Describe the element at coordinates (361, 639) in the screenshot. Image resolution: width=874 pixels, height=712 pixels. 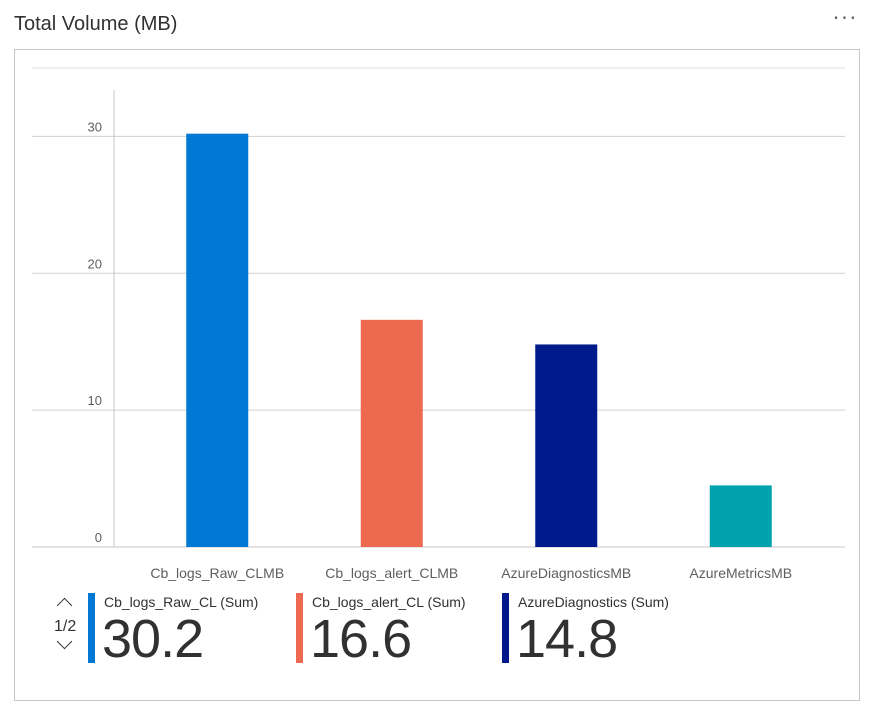
I see `legend-series-value: 16.6` at that location.